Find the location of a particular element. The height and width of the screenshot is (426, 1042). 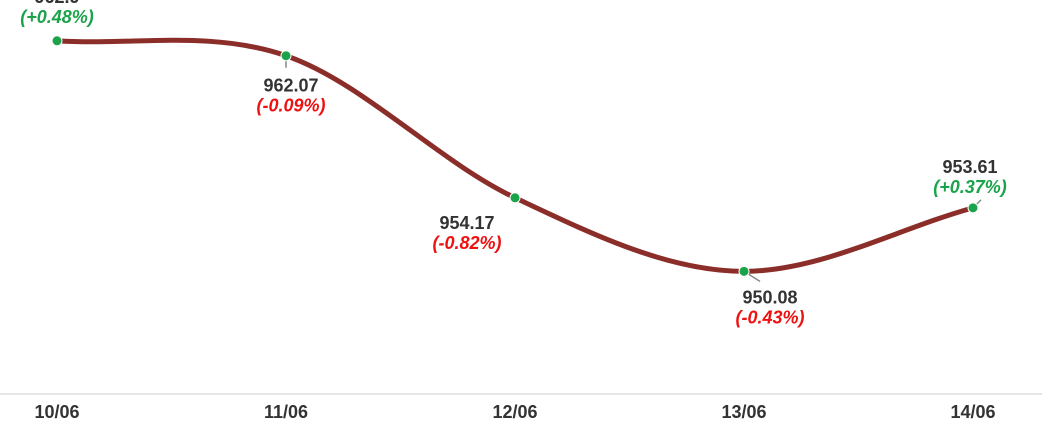

data-change-label: (-0.82%) is located at coordinates (466, 243).